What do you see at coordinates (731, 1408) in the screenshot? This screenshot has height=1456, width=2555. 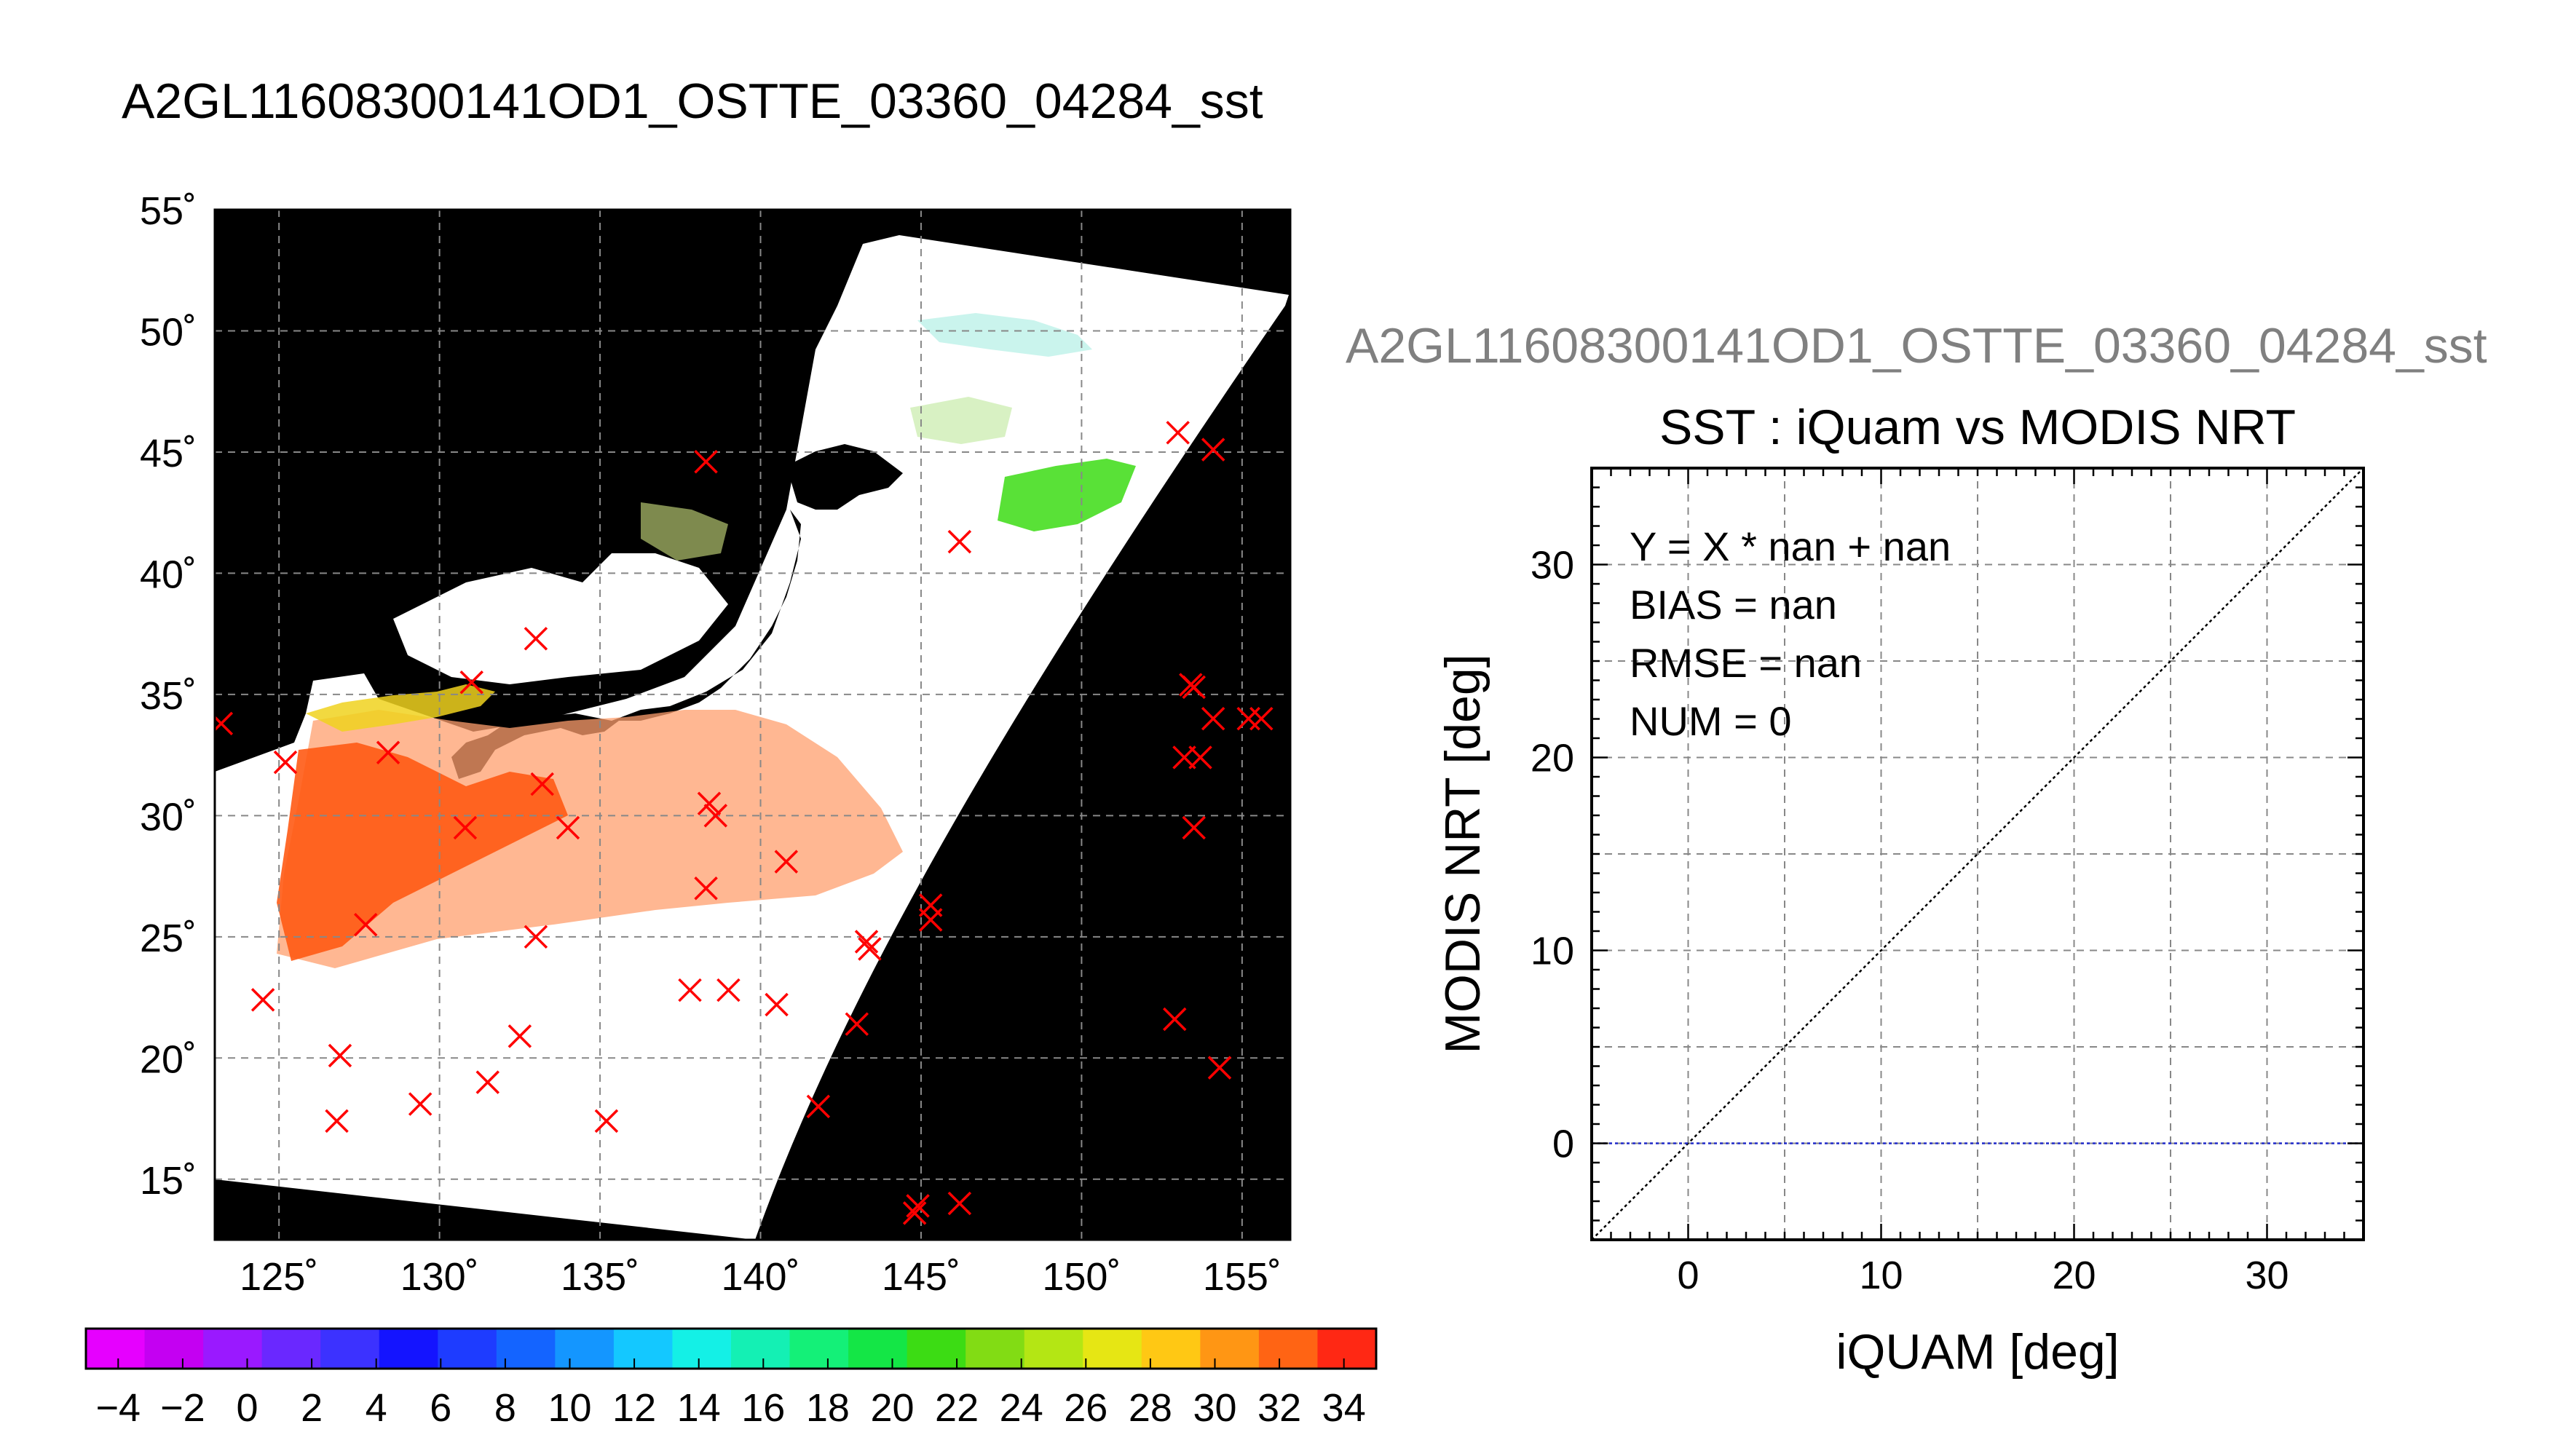 I see `colorbar-labels: −4 −2 0 2 4 6 8 10 12 14 16 18 20 22 24 26 28 30 32 34` at bounding box center [731, 1408].